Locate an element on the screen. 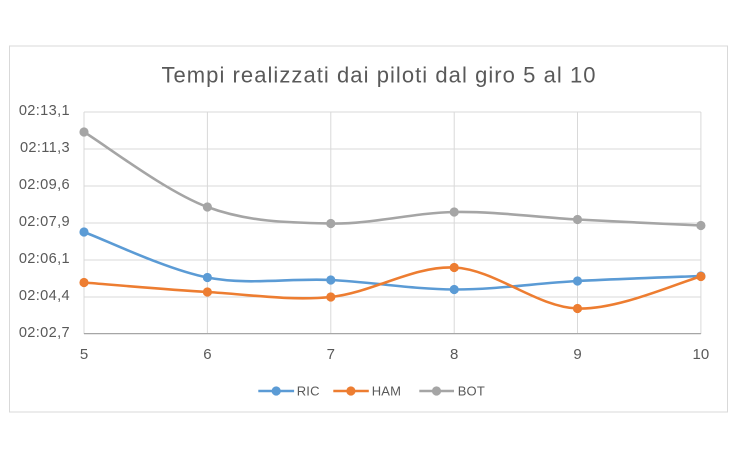 This screenshot has height=462, width=738. svg-text: 02:09,6 is located at coordinates (44, 185).